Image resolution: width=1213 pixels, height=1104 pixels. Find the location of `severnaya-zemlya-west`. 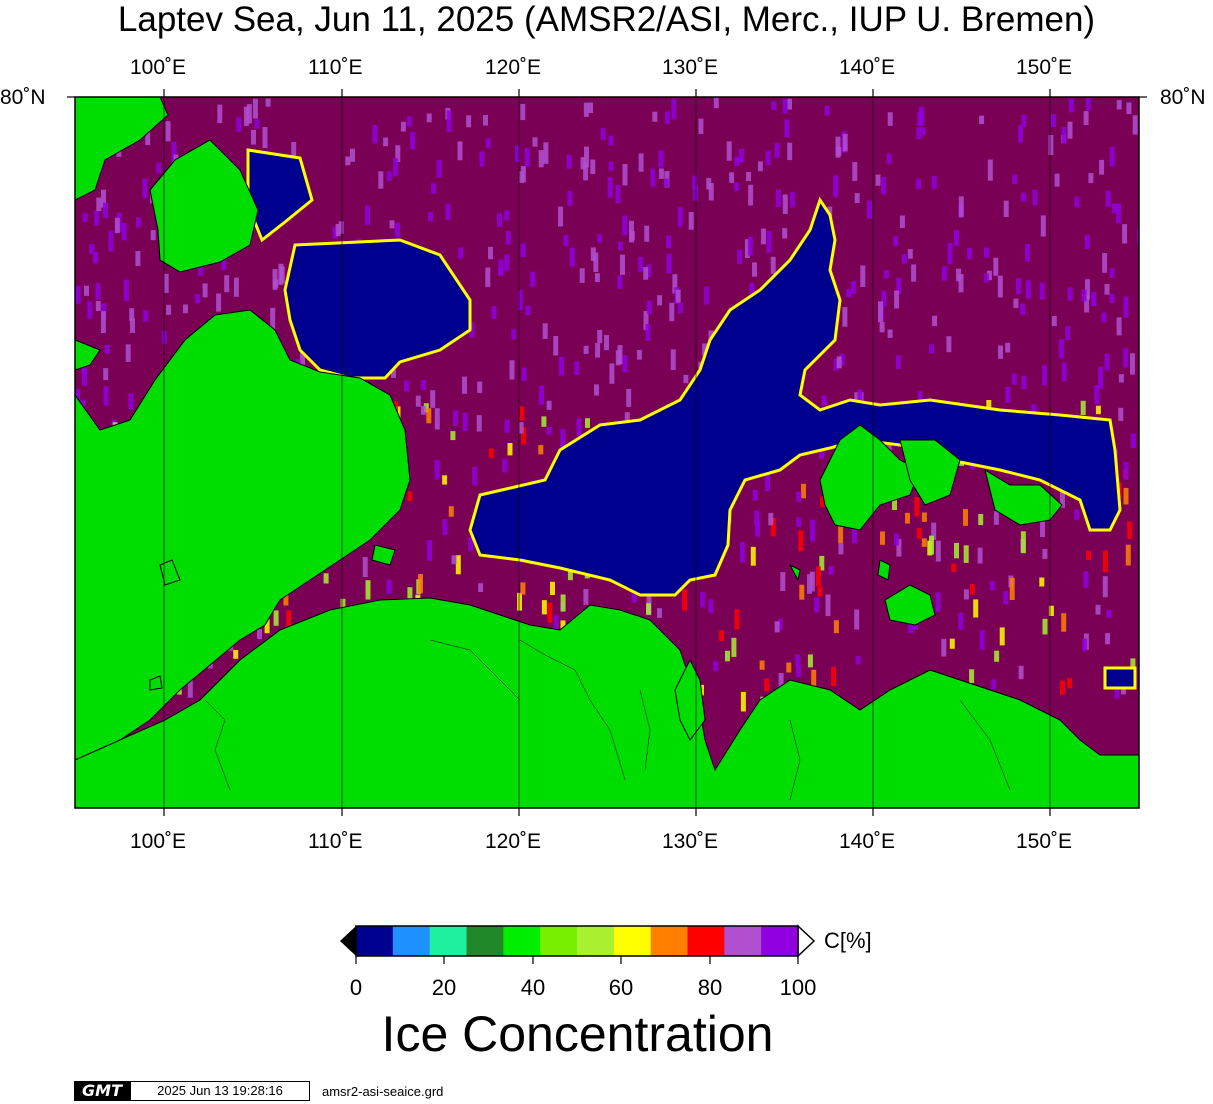

severnaya-zemlya-west is located at coordinates (122, 149).